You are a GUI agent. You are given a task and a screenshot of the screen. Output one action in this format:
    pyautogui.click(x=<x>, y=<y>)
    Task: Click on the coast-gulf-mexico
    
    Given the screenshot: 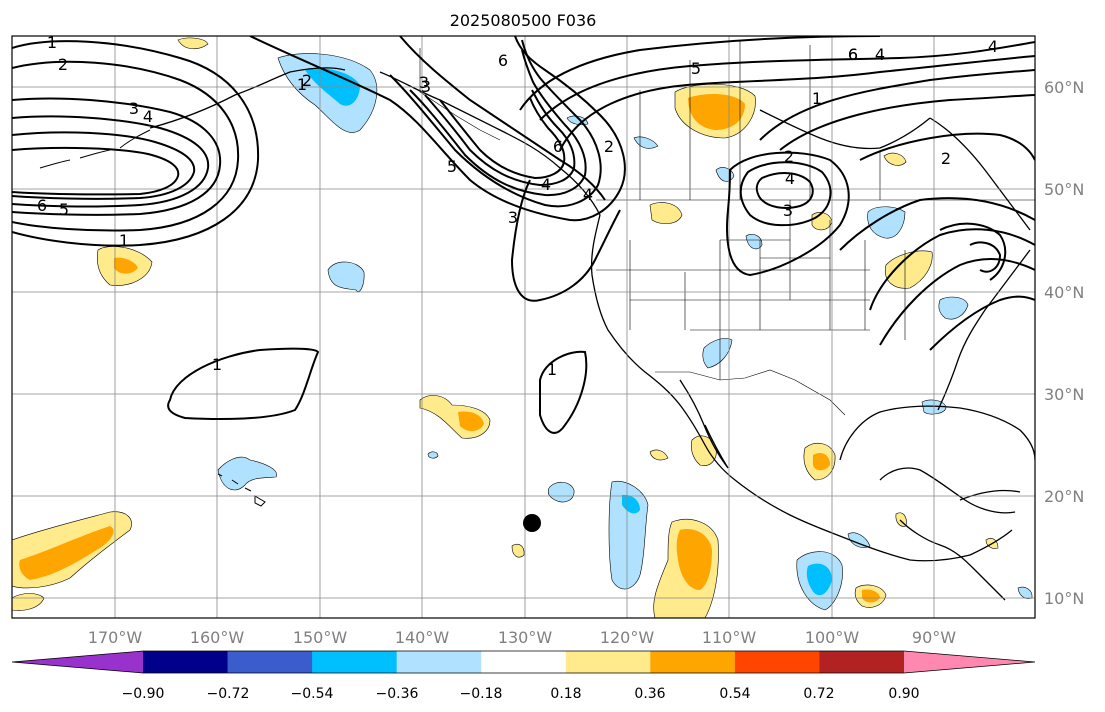 What is the action you would take?
    pyautogui.click(x=937, y=433)
    